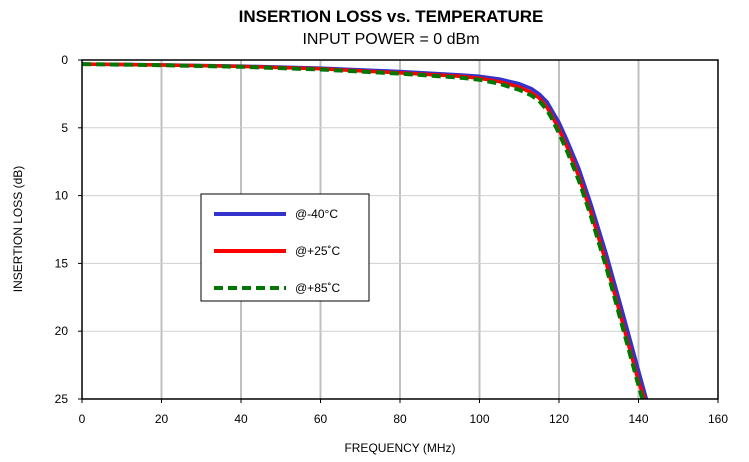  I want to click on legend-box, so click(285, 247).